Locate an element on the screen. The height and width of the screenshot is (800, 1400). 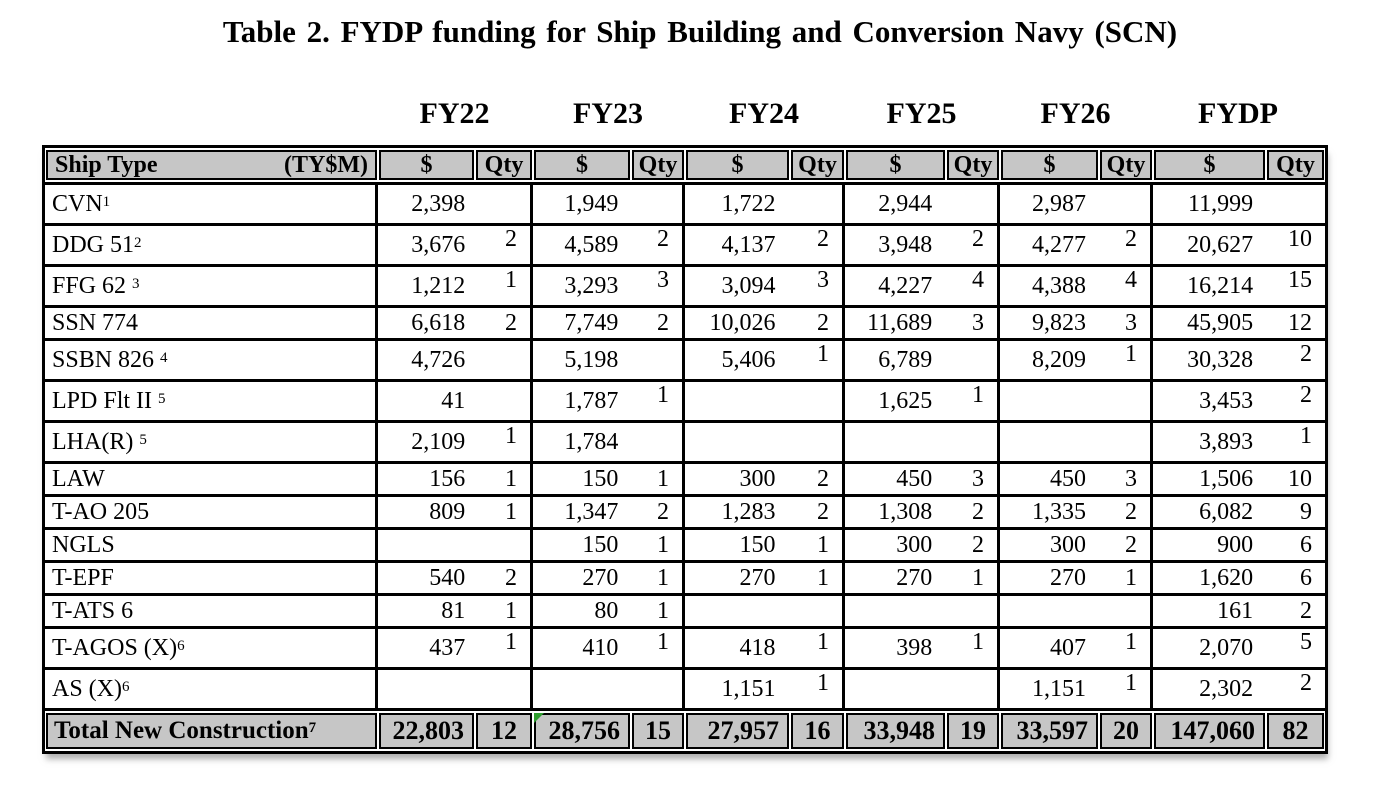
dollar-value: 4,137 is located at coordinates (748, 244).